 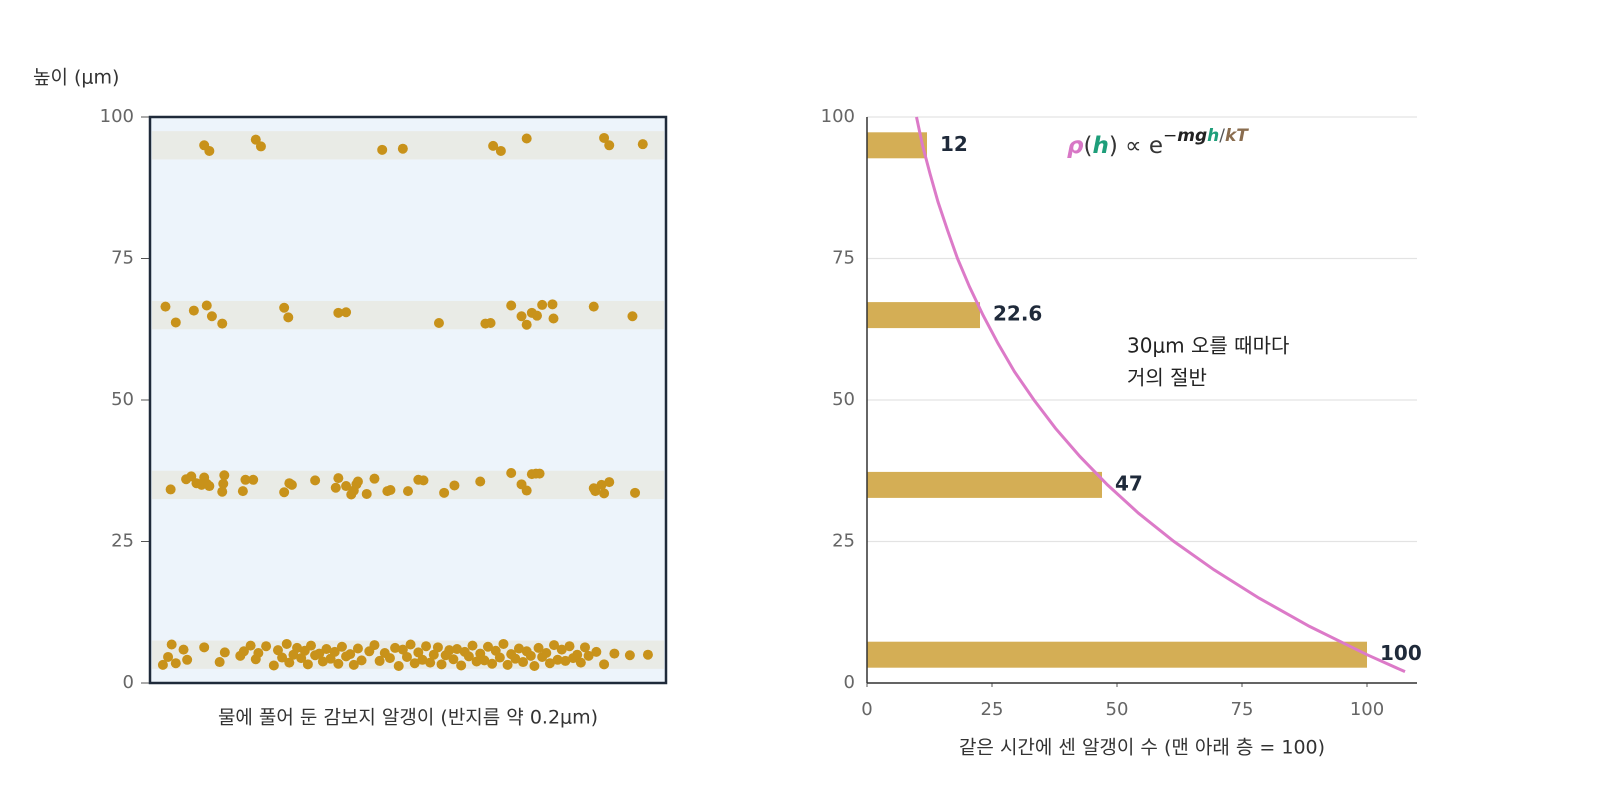 I want to click on formula-part: (, so click(x=1087, y=146).